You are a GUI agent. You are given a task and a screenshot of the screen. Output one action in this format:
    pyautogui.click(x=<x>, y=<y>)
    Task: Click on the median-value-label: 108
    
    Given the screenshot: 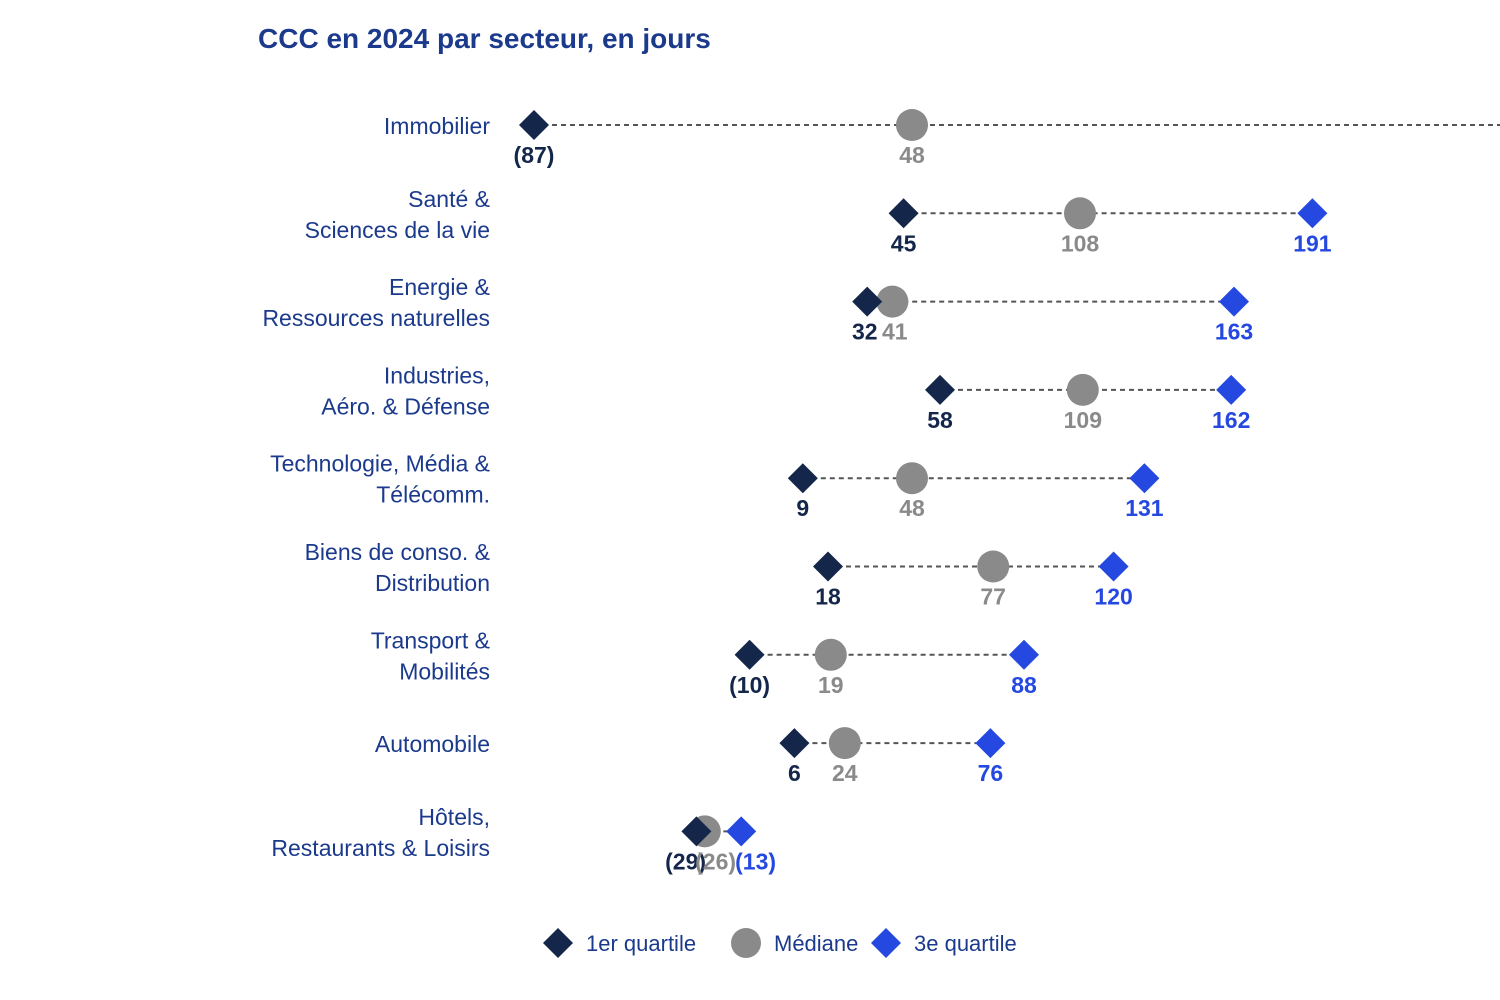 What is the action you would take?
    pyautogui.click(x=1080, y=243)
    